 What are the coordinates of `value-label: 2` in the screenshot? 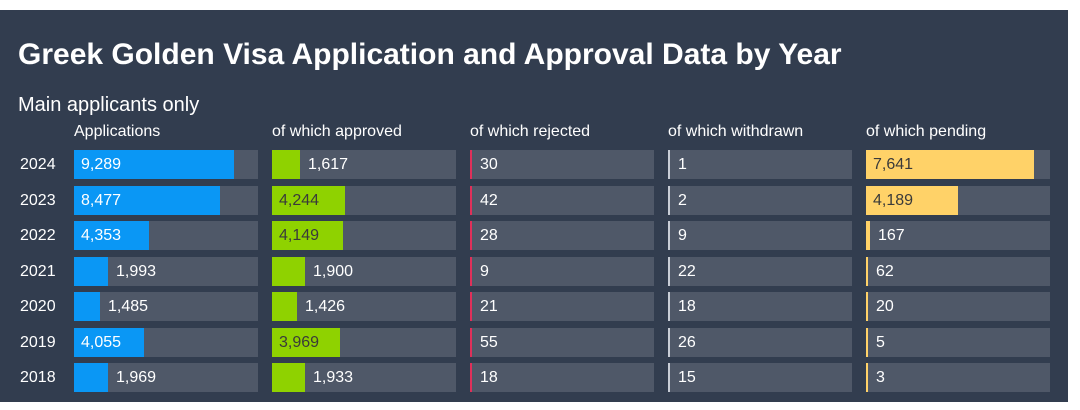 It's located at (682, 200).